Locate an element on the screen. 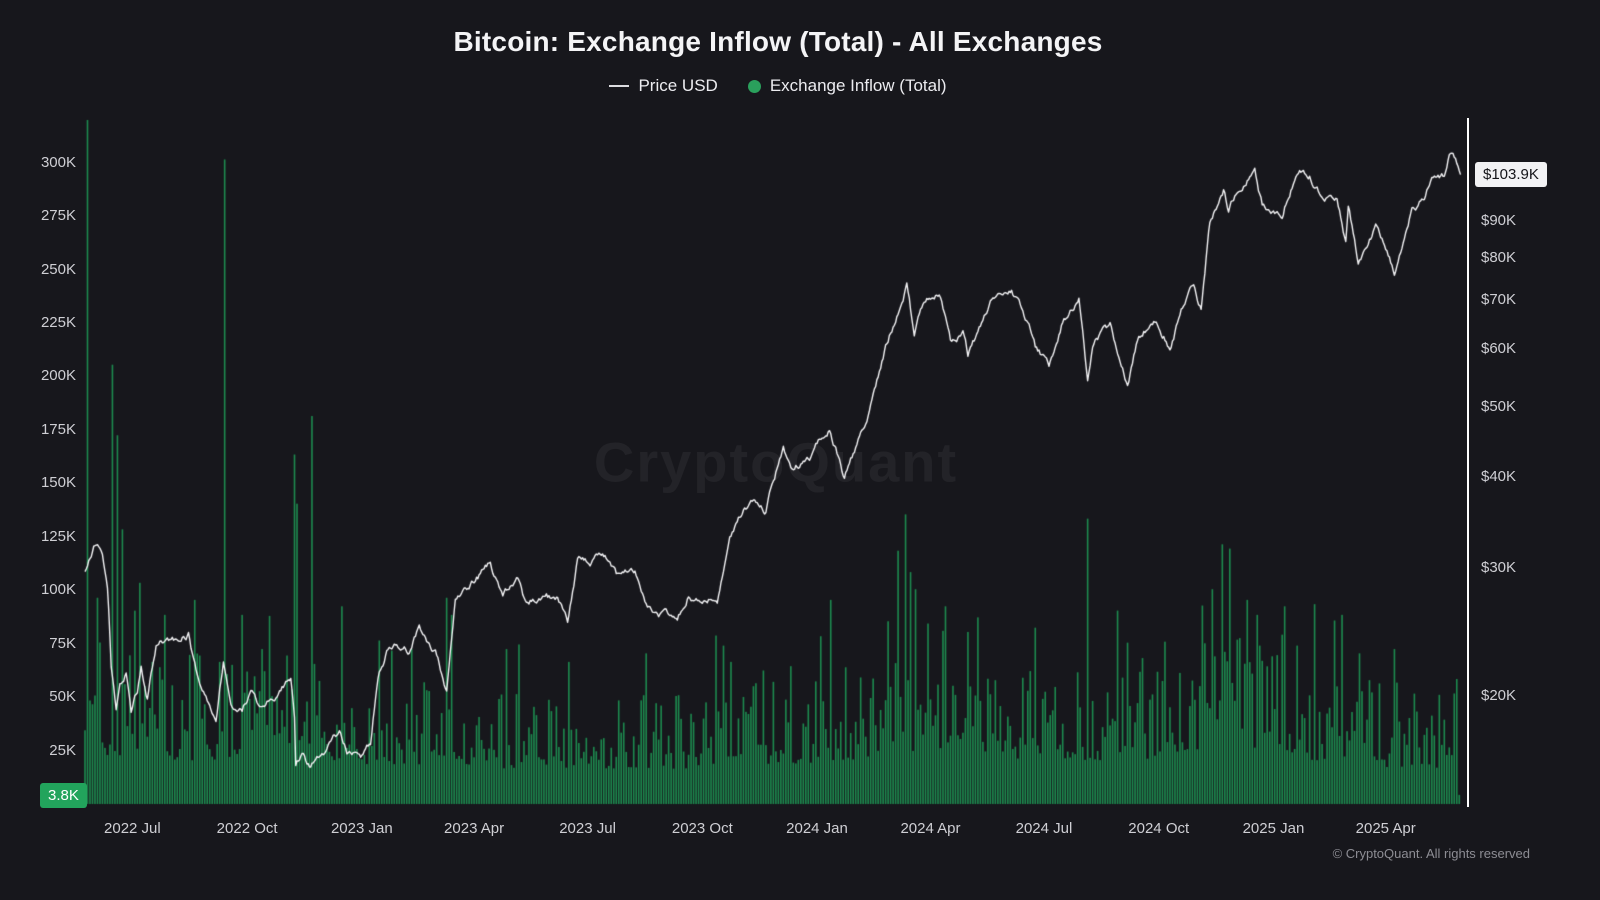  x-axis-tick-label: 2024 Oct is located at coordinates (1159, 828).